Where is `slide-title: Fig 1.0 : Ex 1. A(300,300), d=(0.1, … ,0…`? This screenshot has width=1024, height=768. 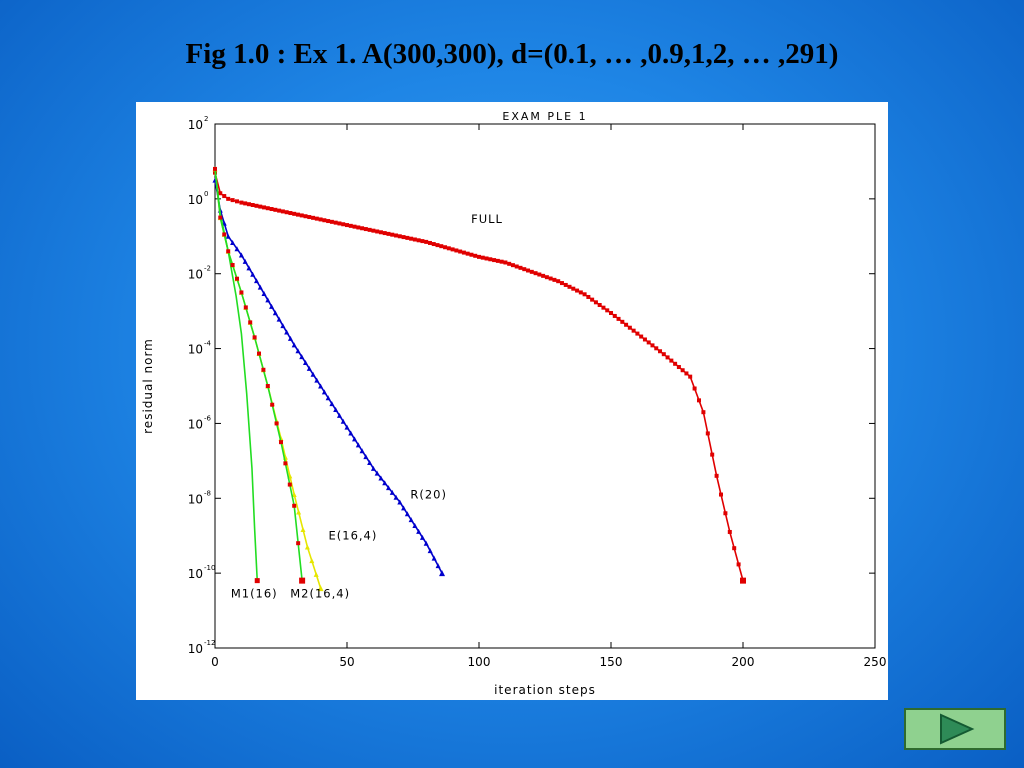
slide-title: Fig 1.0 : Ex 1. A(300,300), d=(0.1, … ,0… is located at coordinates (512, 54).